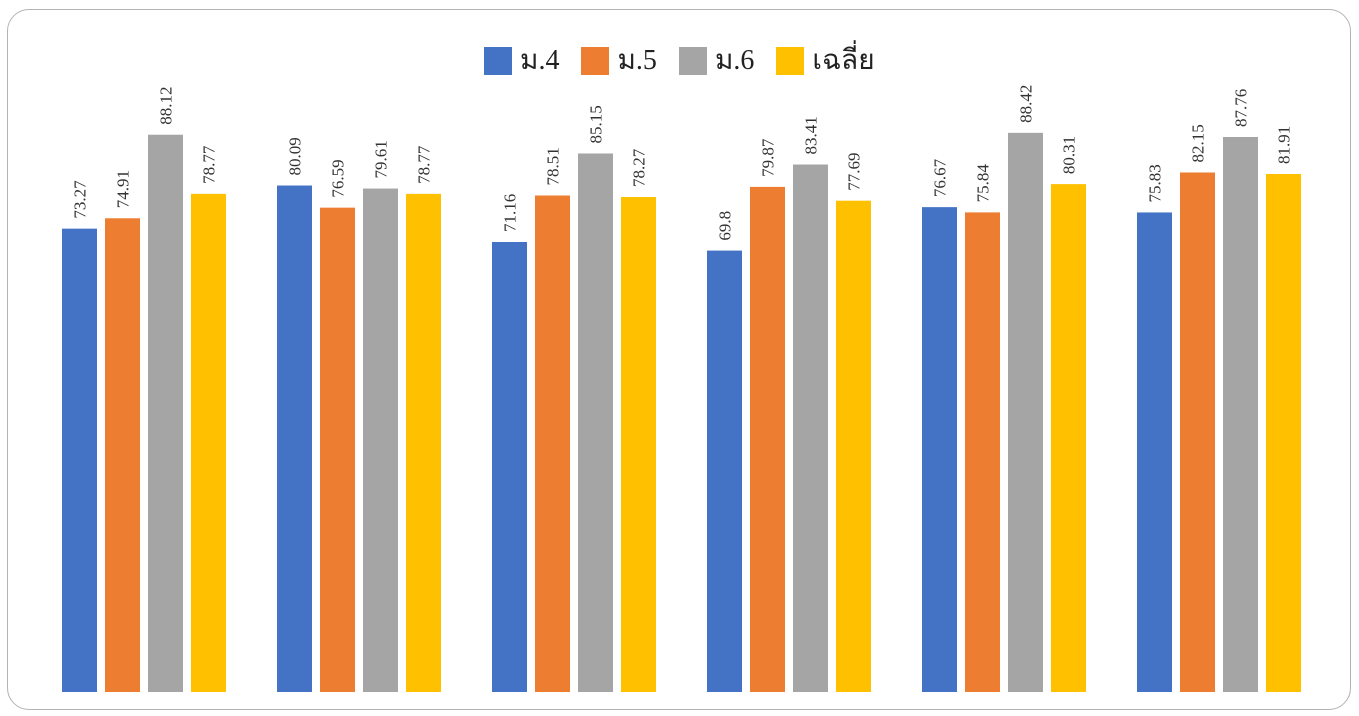 The height and width of the screenshot is (716, 1359). I want to click on data-label-s2-c5: 75.84, so click(983, 183).